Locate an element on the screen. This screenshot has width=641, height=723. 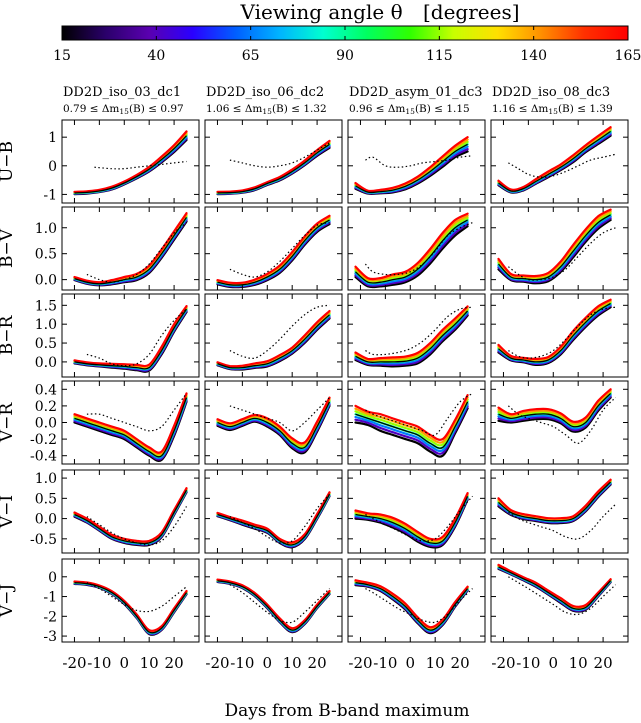
colorbar-tick-label: 165 is located at coordinates (628, 56).